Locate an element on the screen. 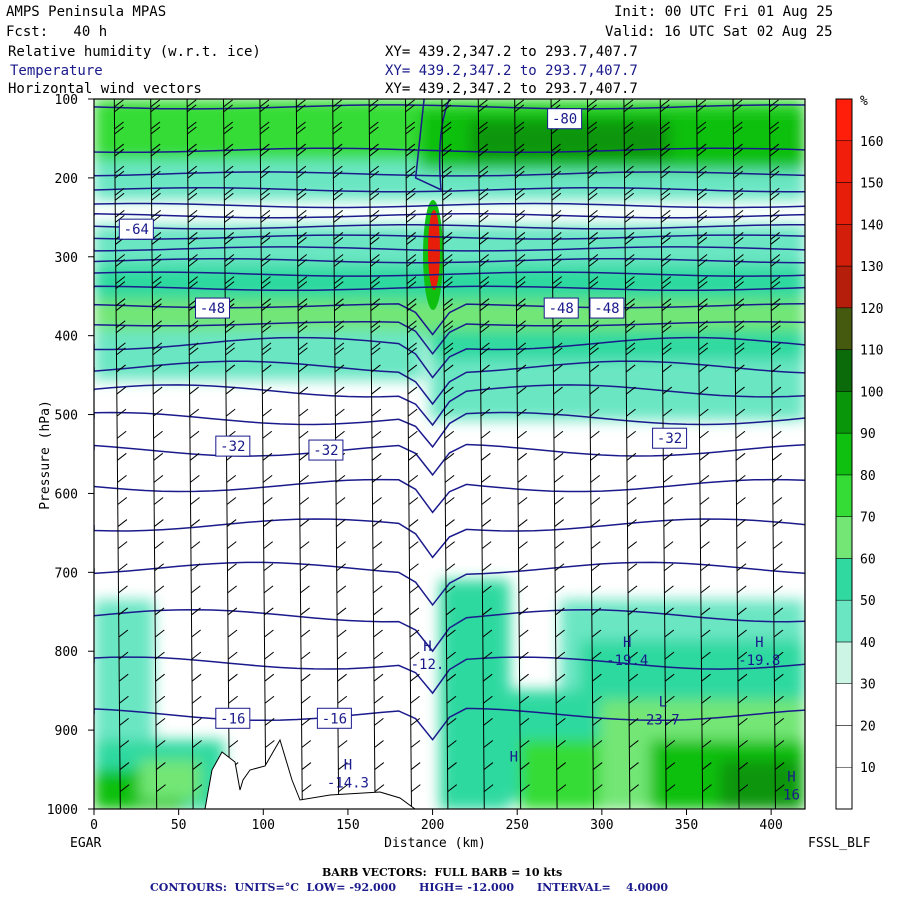 The image size is (900, 900). svg-text: -32 is located at coordinates (325, 451).